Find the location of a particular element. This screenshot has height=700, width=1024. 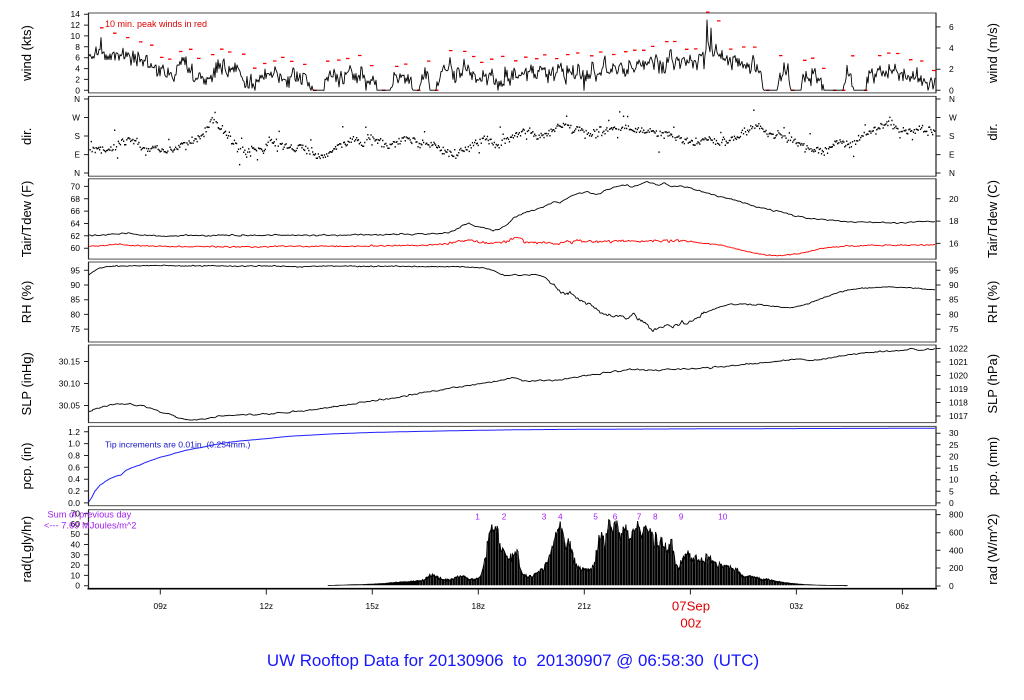

svg-text: pcp. (in) is located at coordinates (26, 466).